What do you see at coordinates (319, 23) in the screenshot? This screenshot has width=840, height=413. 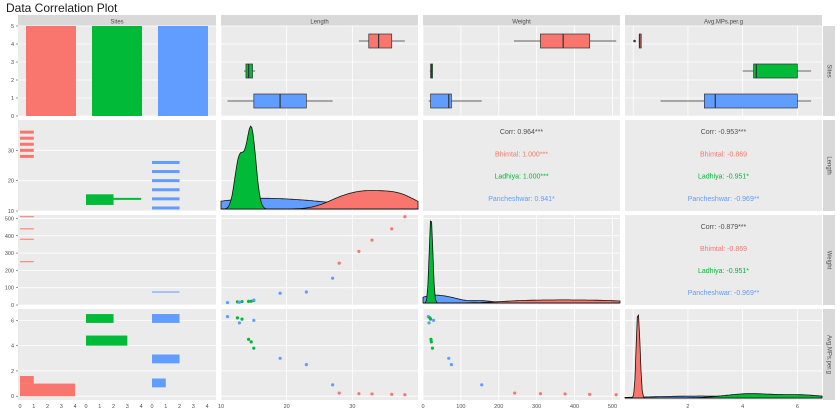 I see `column-strip-label: Length` at bounding box center [319, 23].